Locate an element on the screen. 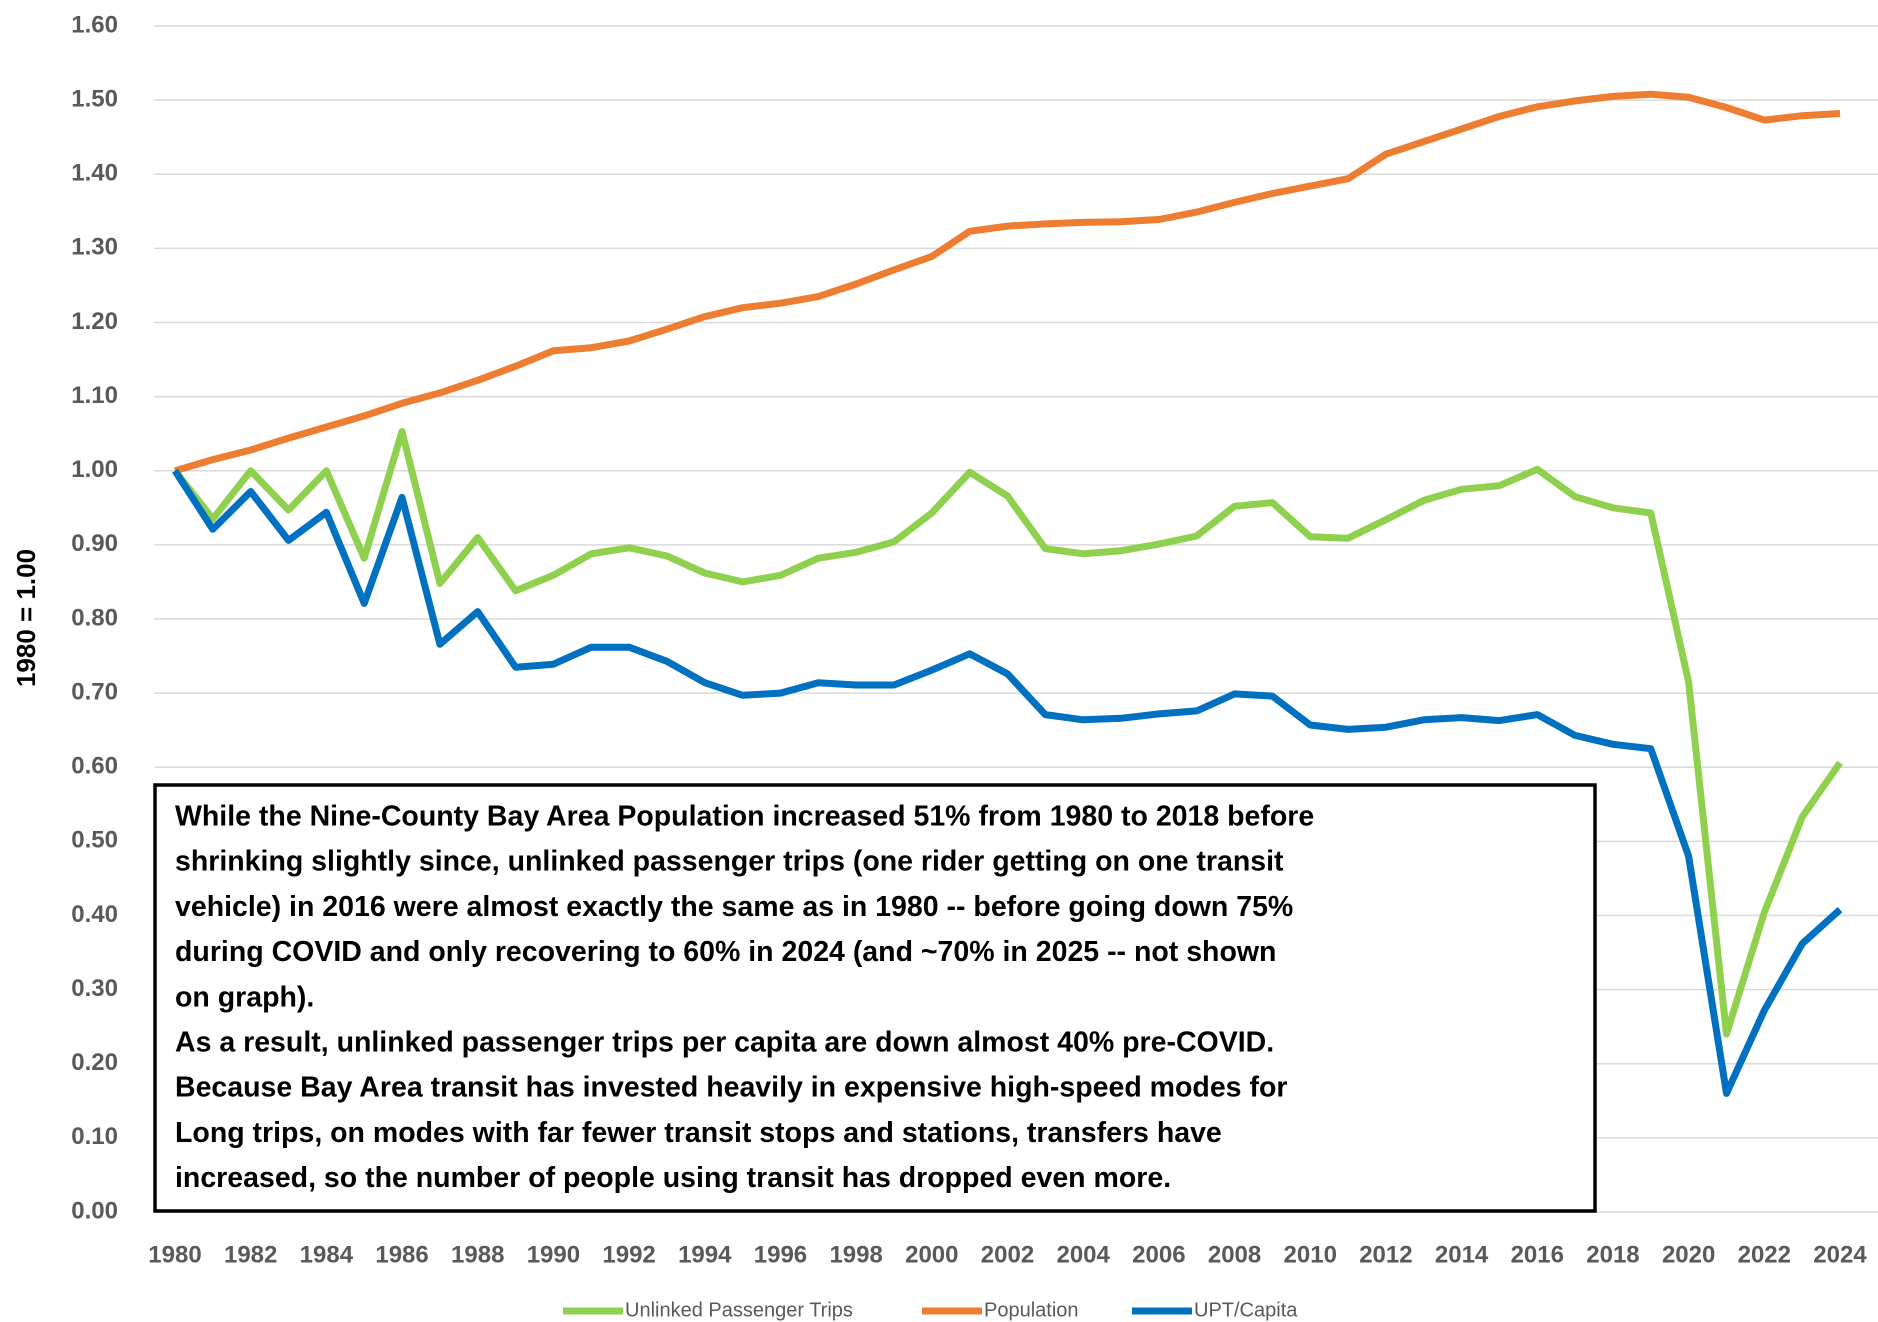  x-tick-label: 2010 is located at coordinates (1310, 1254).